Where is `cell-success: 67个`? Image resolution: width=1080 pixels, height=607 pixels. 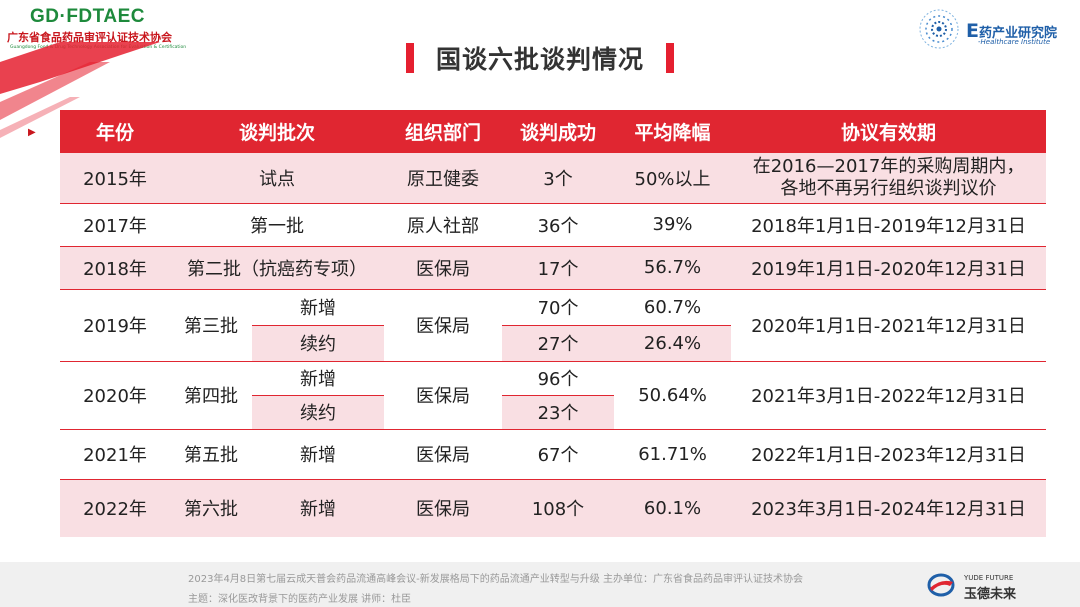
cell-success: 67个 is located at coordinates (558, 454).